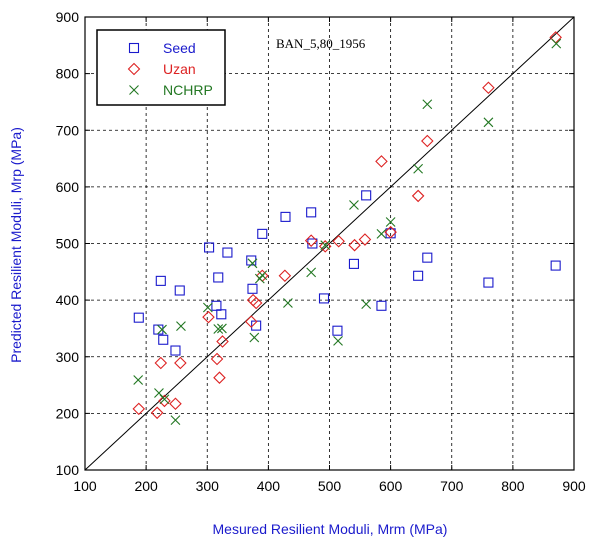 This screenshot has width=592, height=542. Describe the element at coordinates (391, 486) in the screenshot. I see `x-tick-label: 600` at that location.